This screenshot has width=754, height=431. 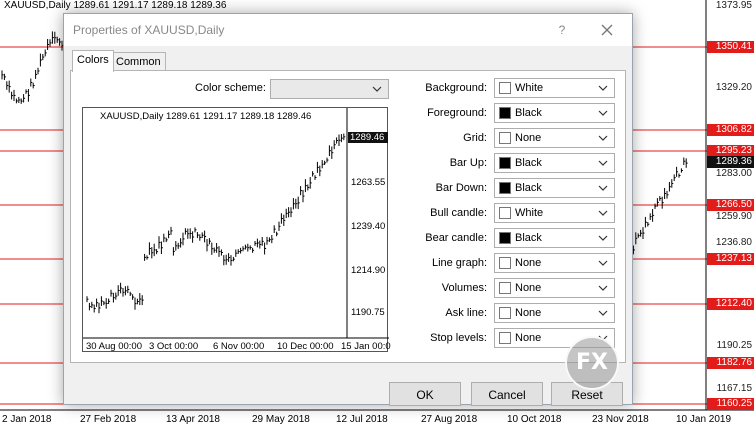 I want to click on close-button, so click(x=607, y=30).